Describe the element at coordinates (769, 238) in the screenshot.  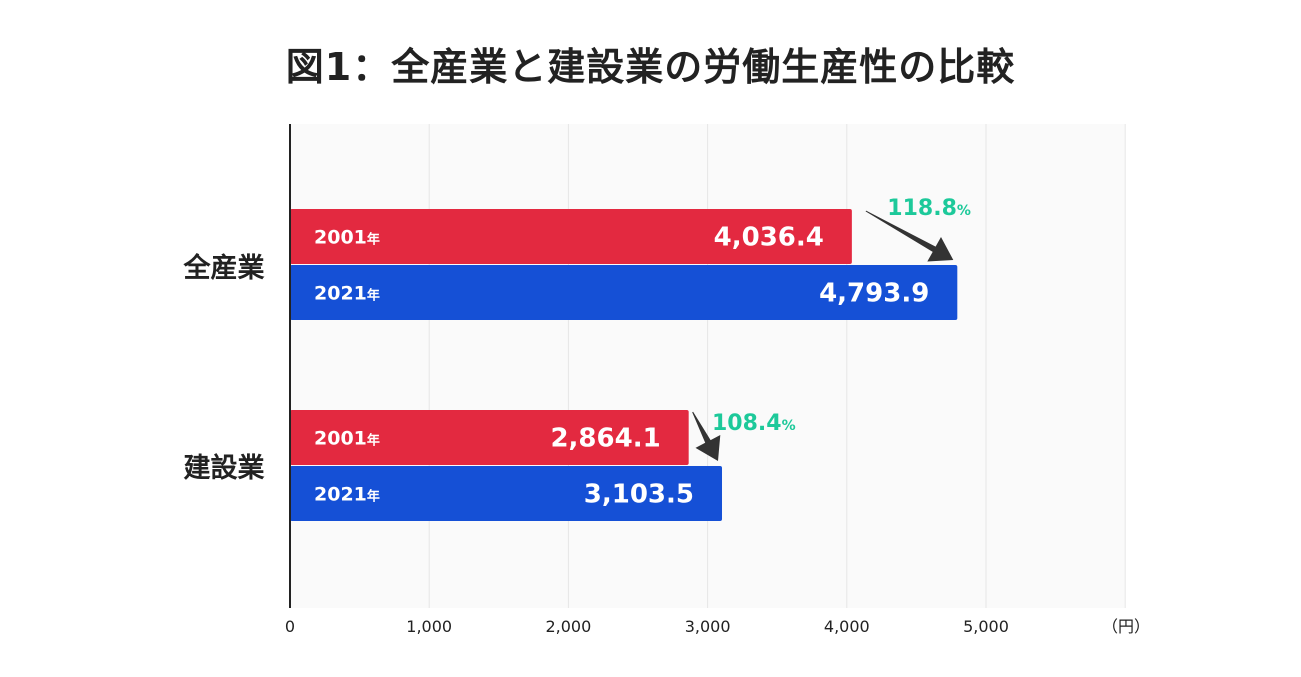
I see `bar-value-label: 4,036.4` at that location.